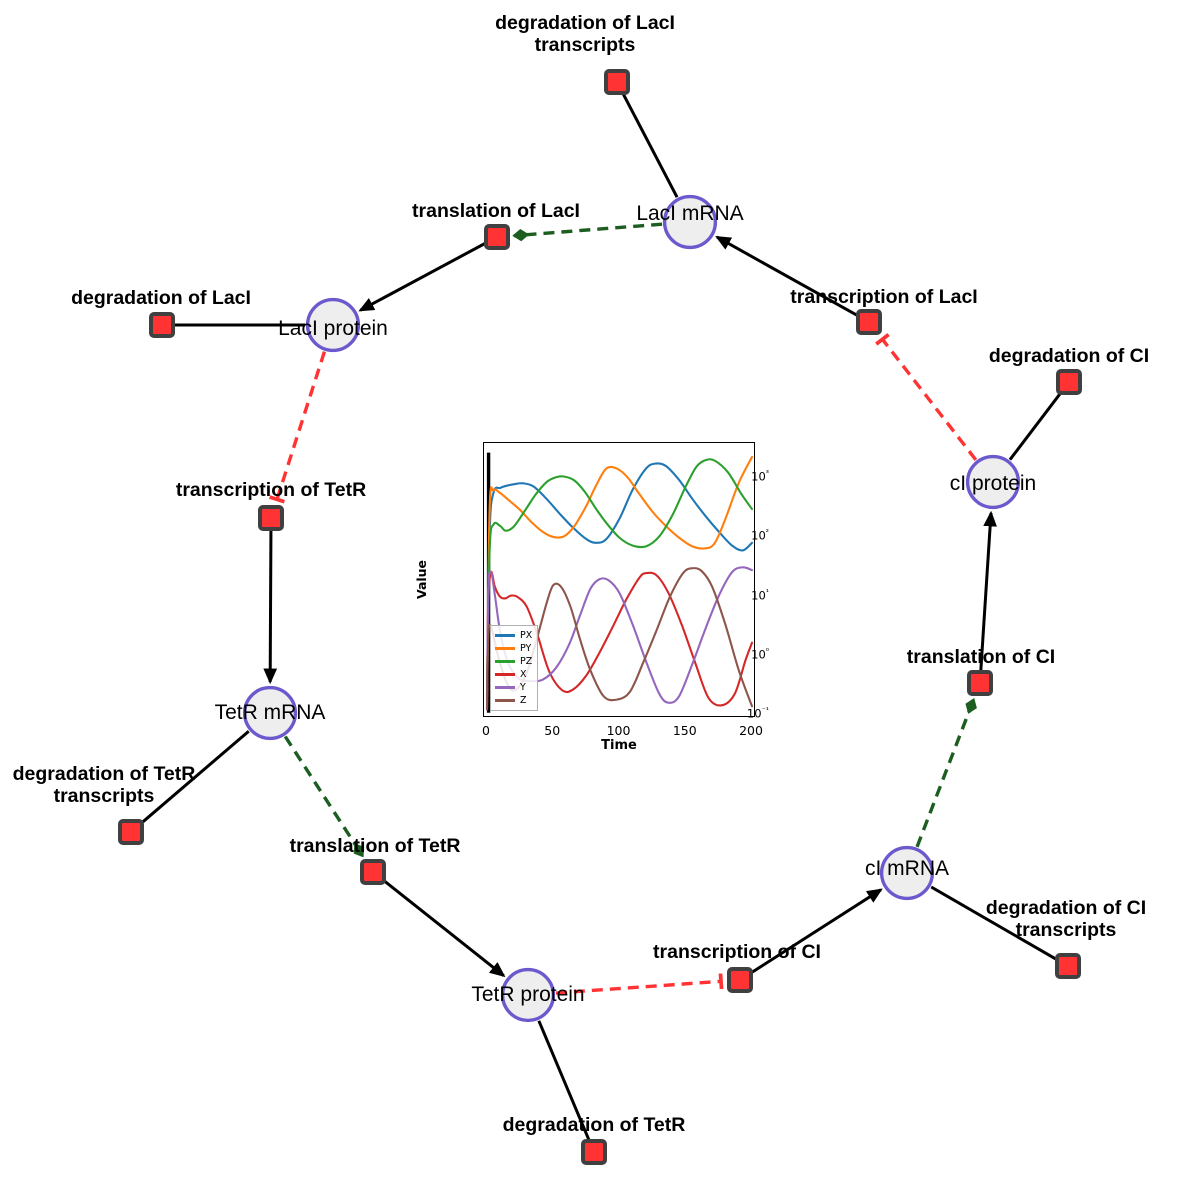 The width and height of the screenshot is (1189, 1200). What do you see at coordinates (1069, 382) in the screenshot?
I see `reaction-node-deg_ci` at bounding box center [1069, 382].